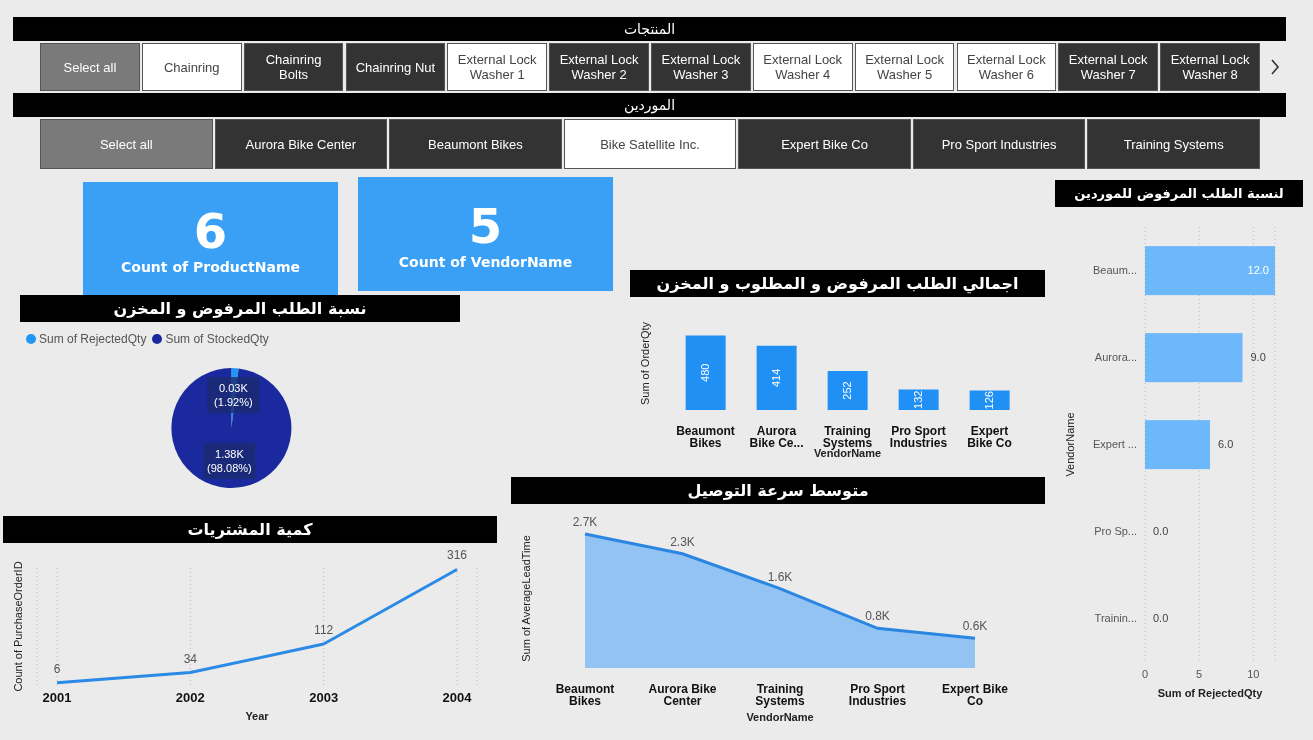 The width and height of the screenshot is (1313, 740). Describe the element at coordinates (917, 399) in the screenshot. I see `data-label: 132` at that location.